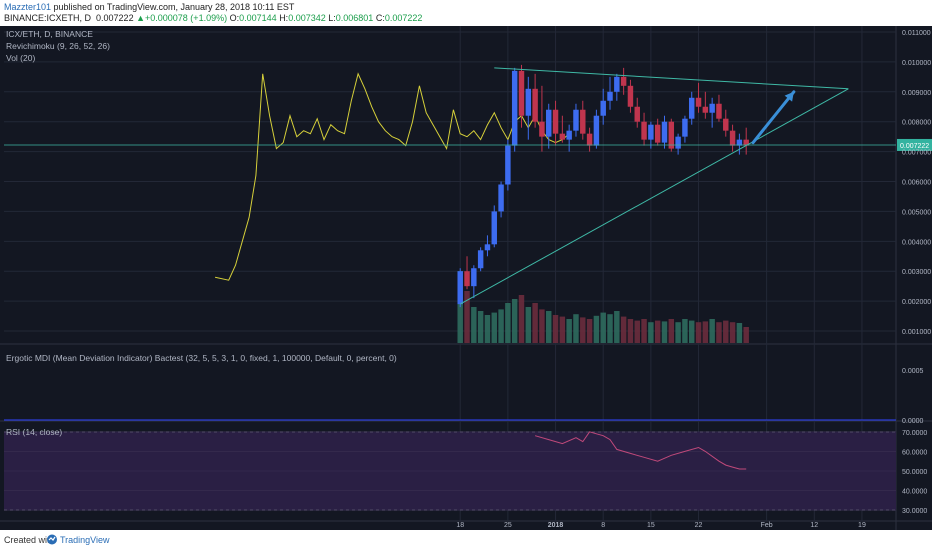 This screenshot has width=932, height=550. I want to click on footer: Created with TradingView, so click(466, 540).